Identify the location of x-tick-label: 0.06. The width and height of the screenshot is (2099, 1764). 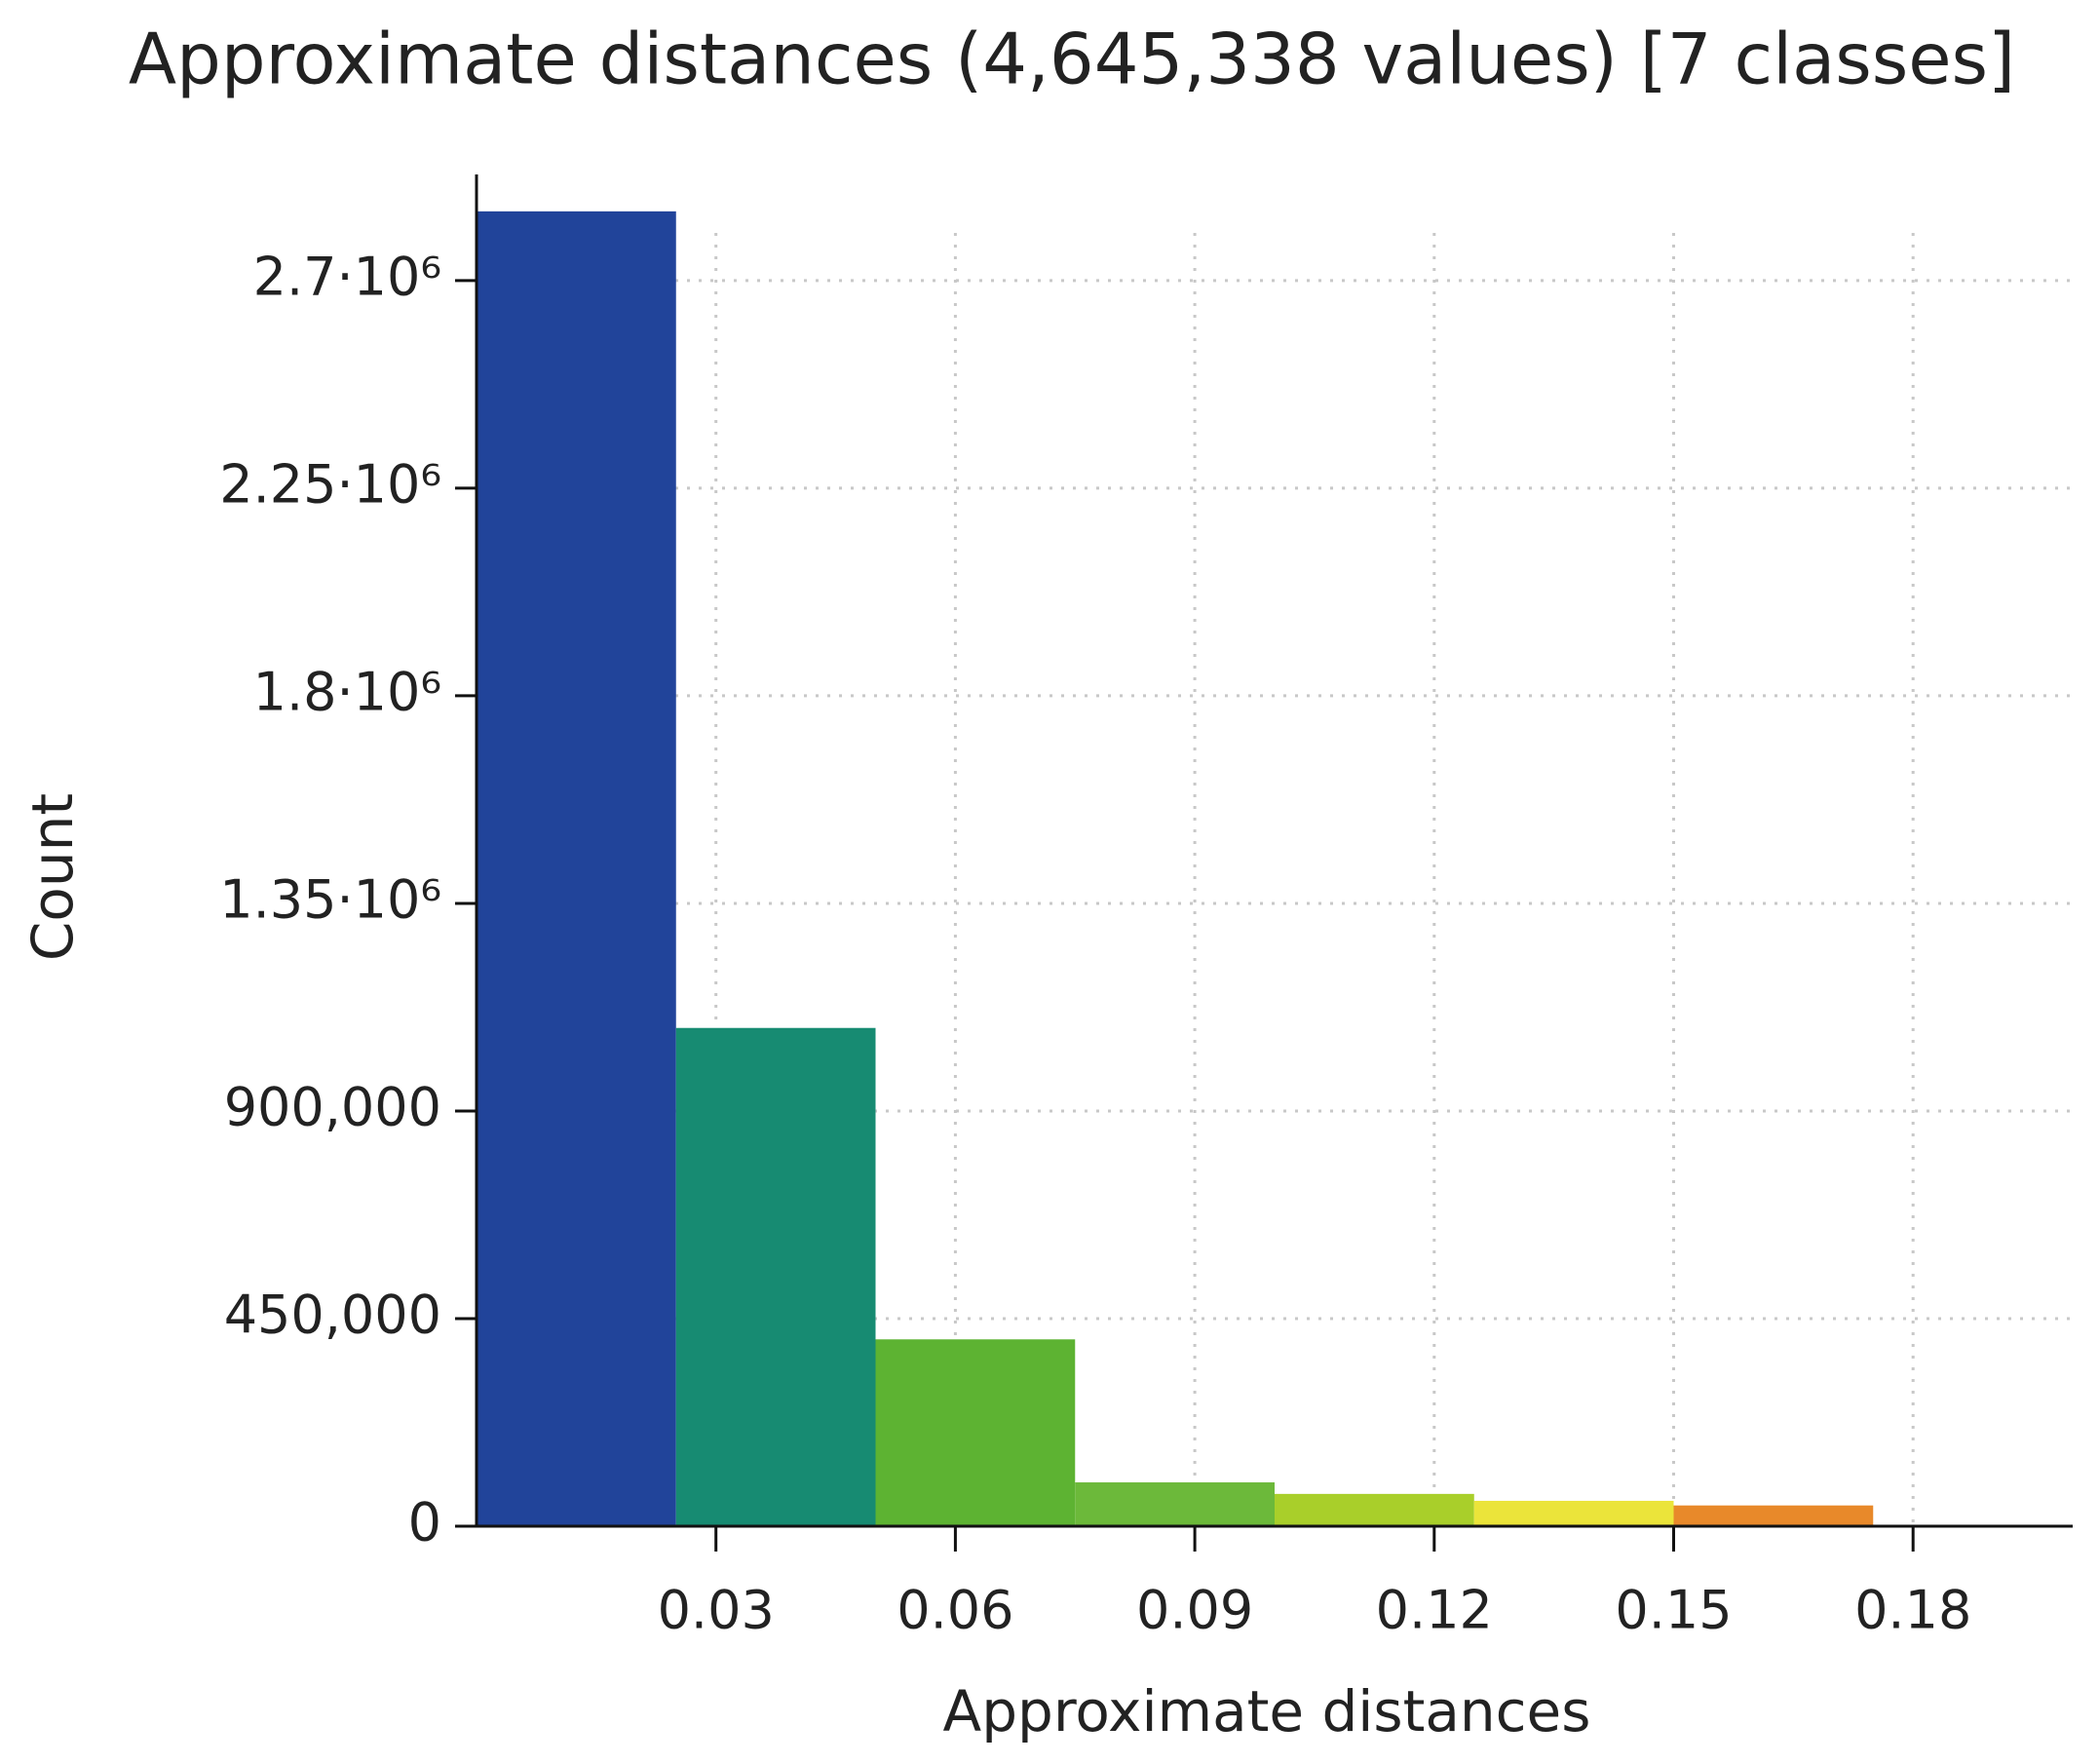
(955, 1611).